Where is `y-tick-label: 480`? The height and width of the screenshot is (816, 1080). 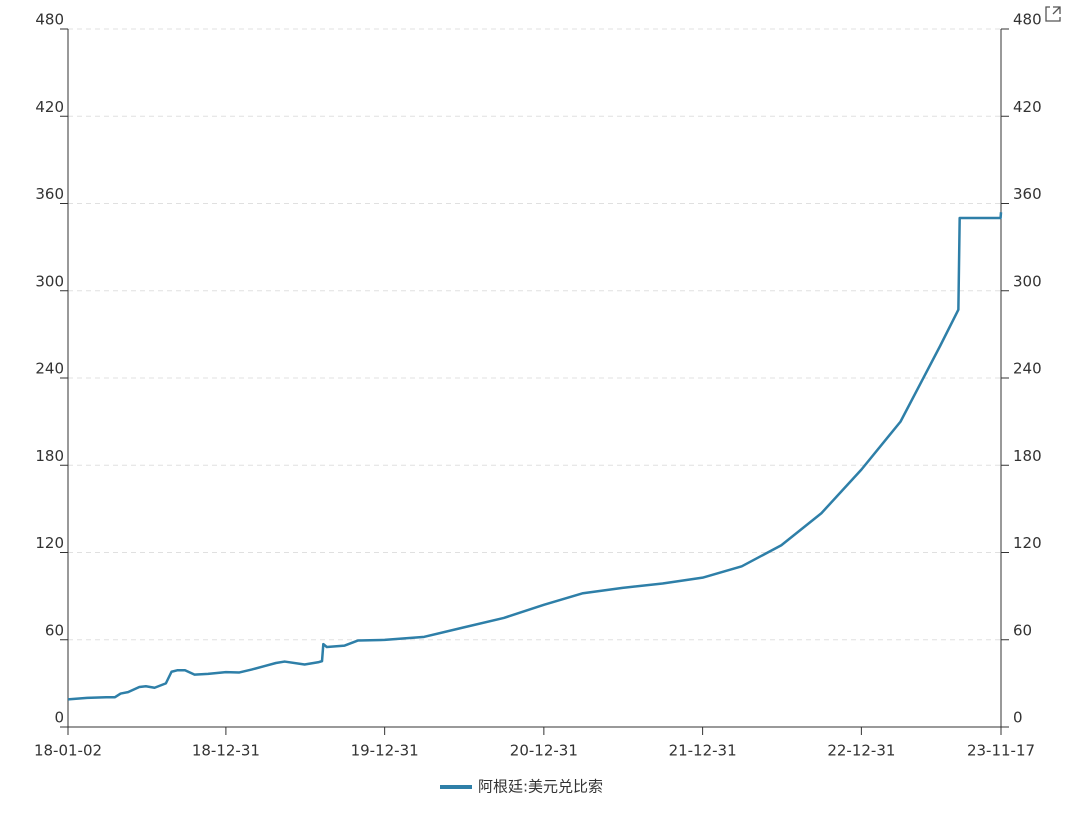
y-tick-label: 480 is located at coordinates (49, 20).